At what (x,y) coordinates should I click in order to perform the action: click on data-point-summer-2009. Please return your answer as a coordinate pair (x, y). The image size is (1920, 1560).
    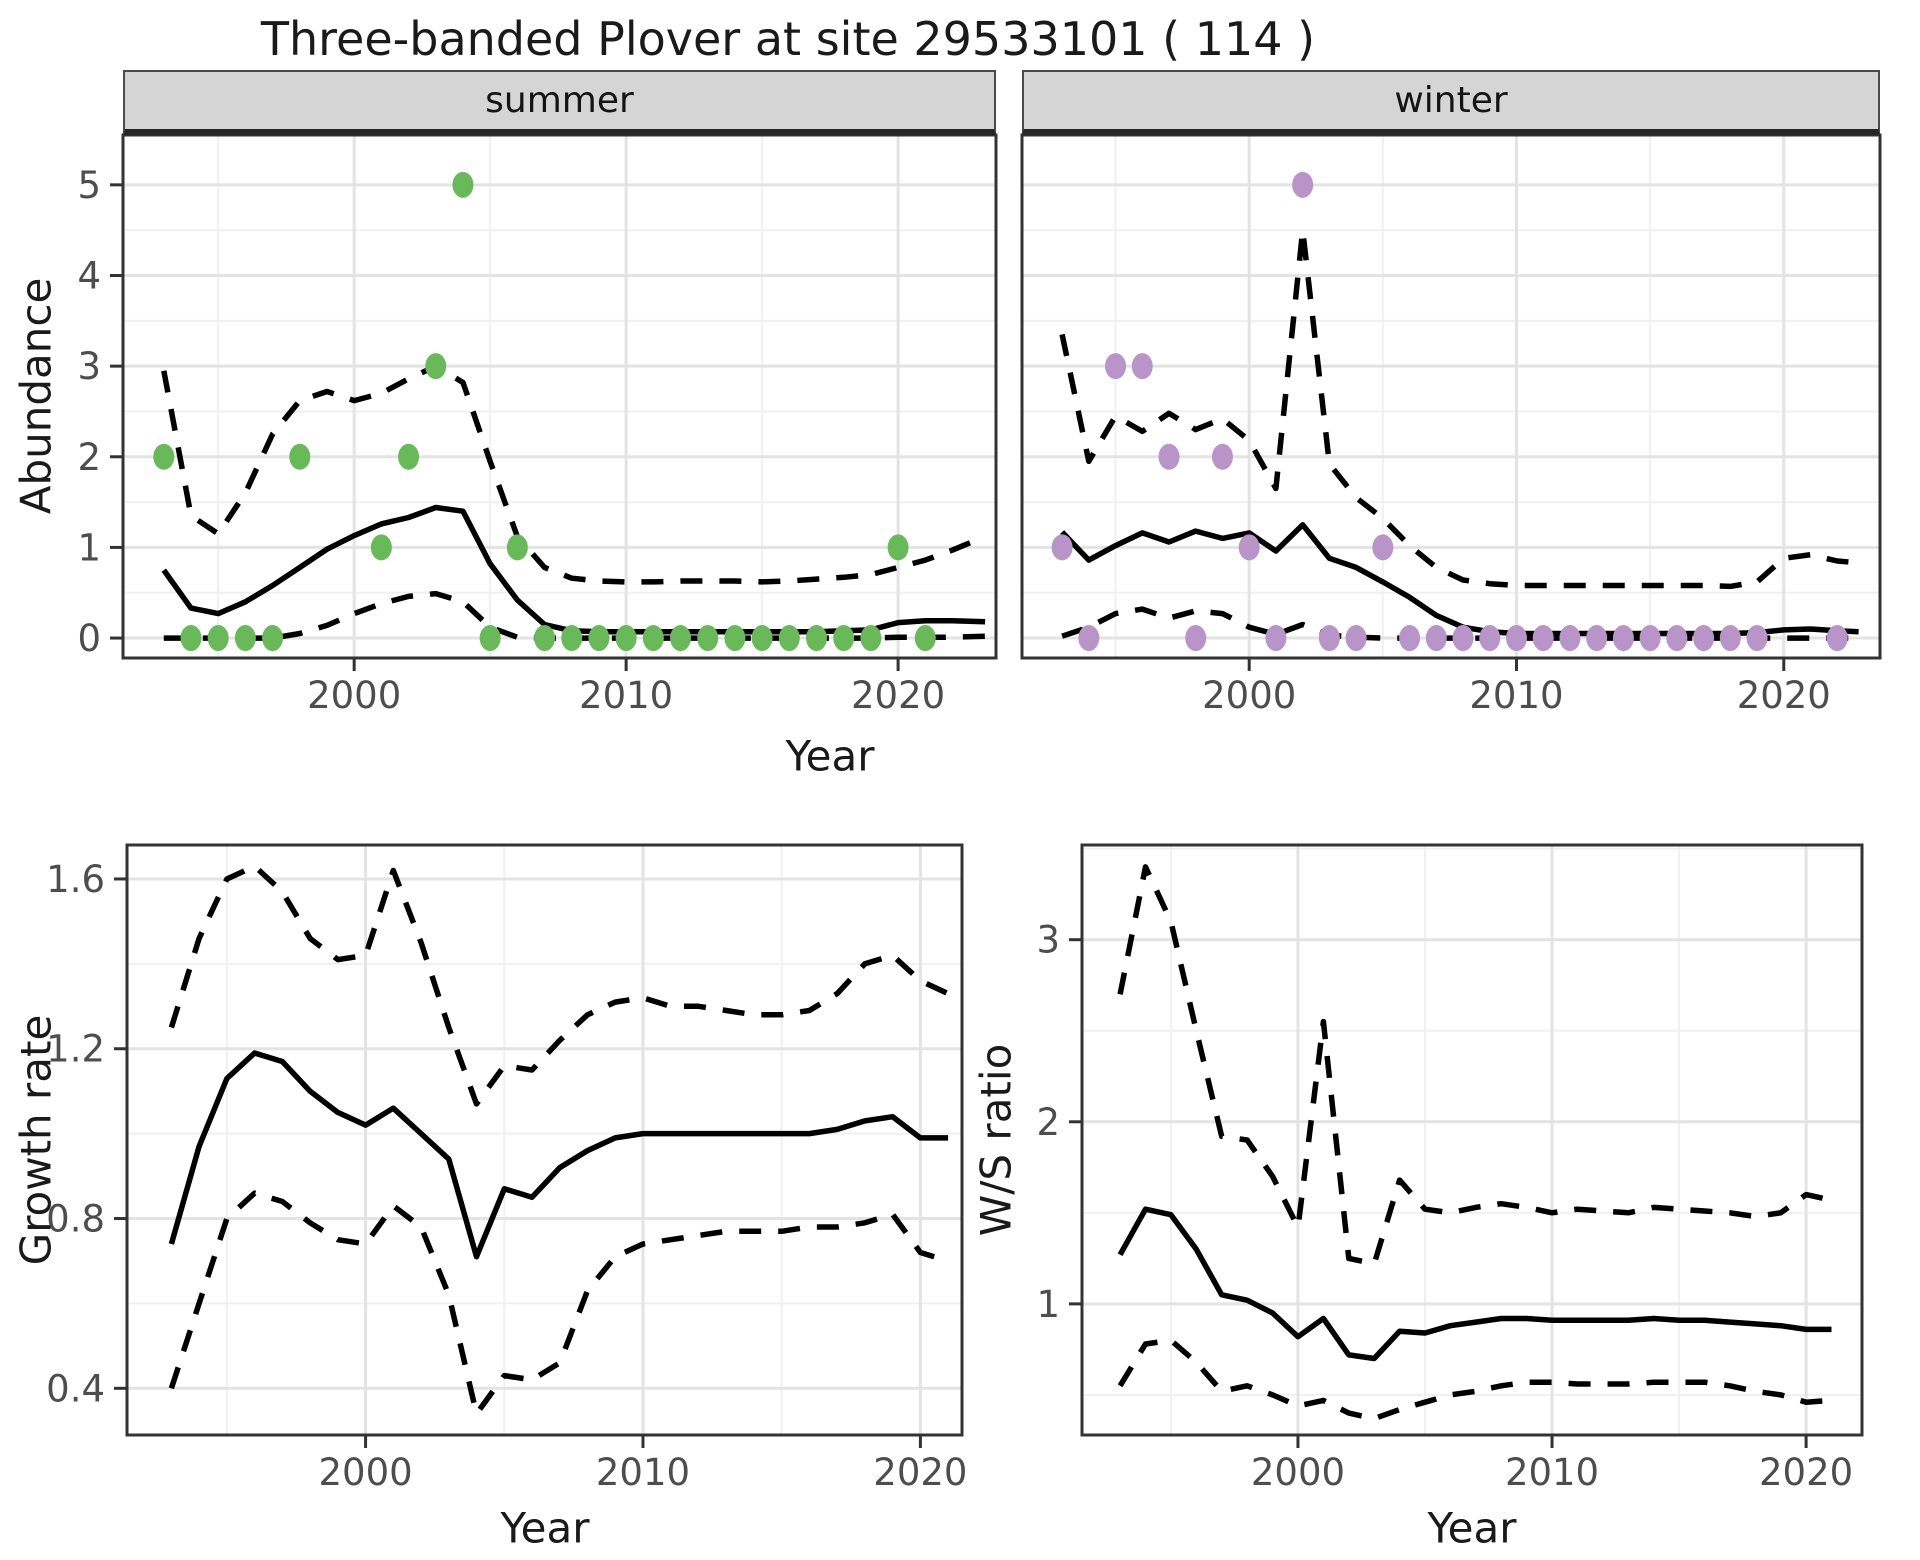
    Looking at the image, I should click on (599, 638).